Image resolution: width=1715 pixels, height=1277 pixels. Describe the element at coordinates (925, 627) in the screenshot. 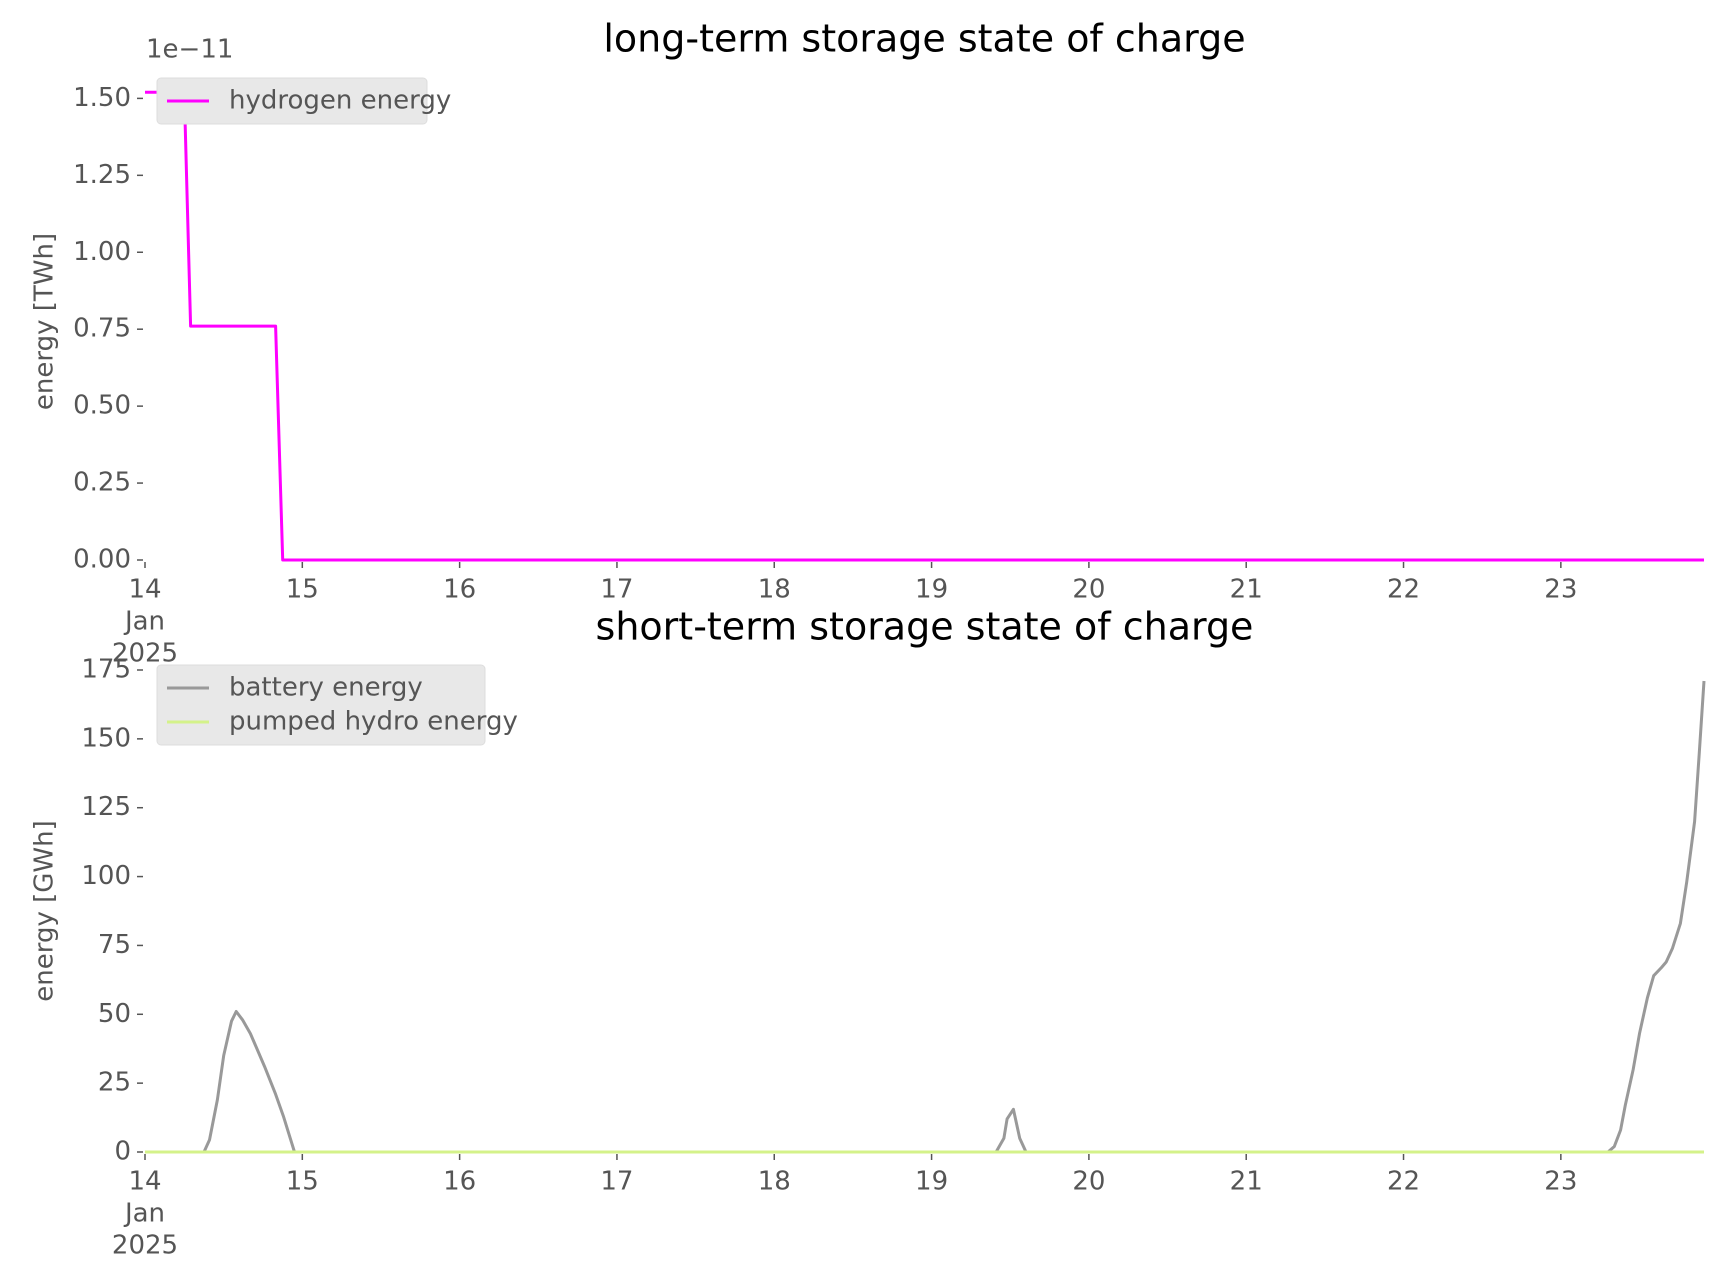

I see `chart-title: short-term storage state of charge` at that location.